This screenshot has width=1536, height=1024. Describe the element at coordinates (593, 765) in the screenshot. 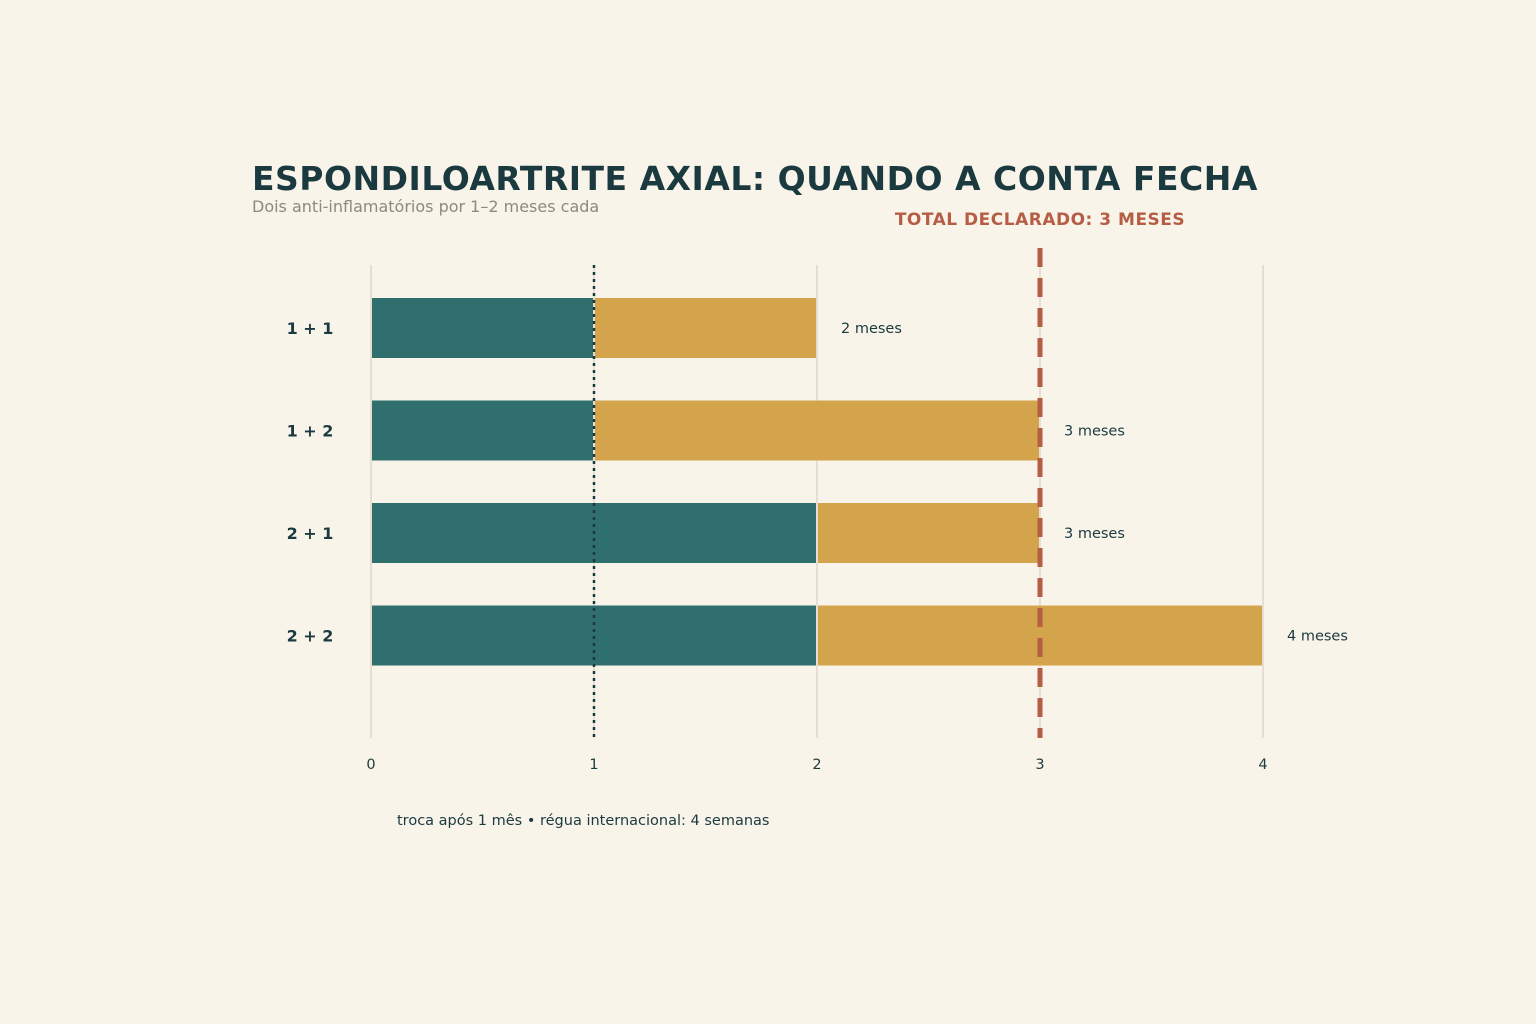

I see `x-tick-label: 1` at that location.